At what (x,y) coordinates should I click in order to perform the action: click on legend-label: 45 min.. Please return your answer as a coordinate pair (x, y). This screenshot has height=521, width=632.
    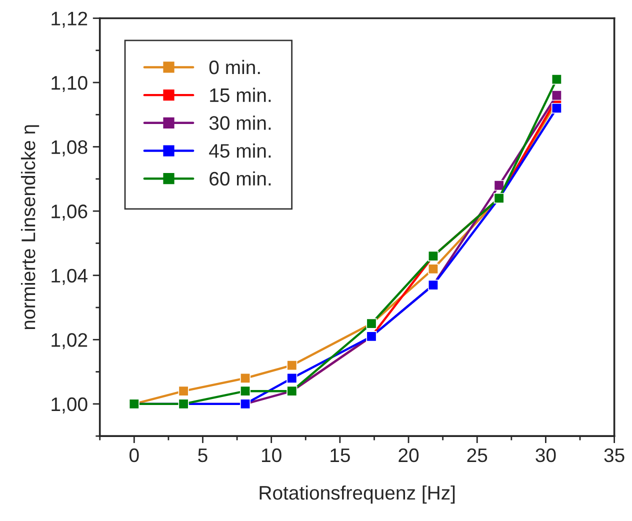
    Looking at the image, I should click on (240, 150).